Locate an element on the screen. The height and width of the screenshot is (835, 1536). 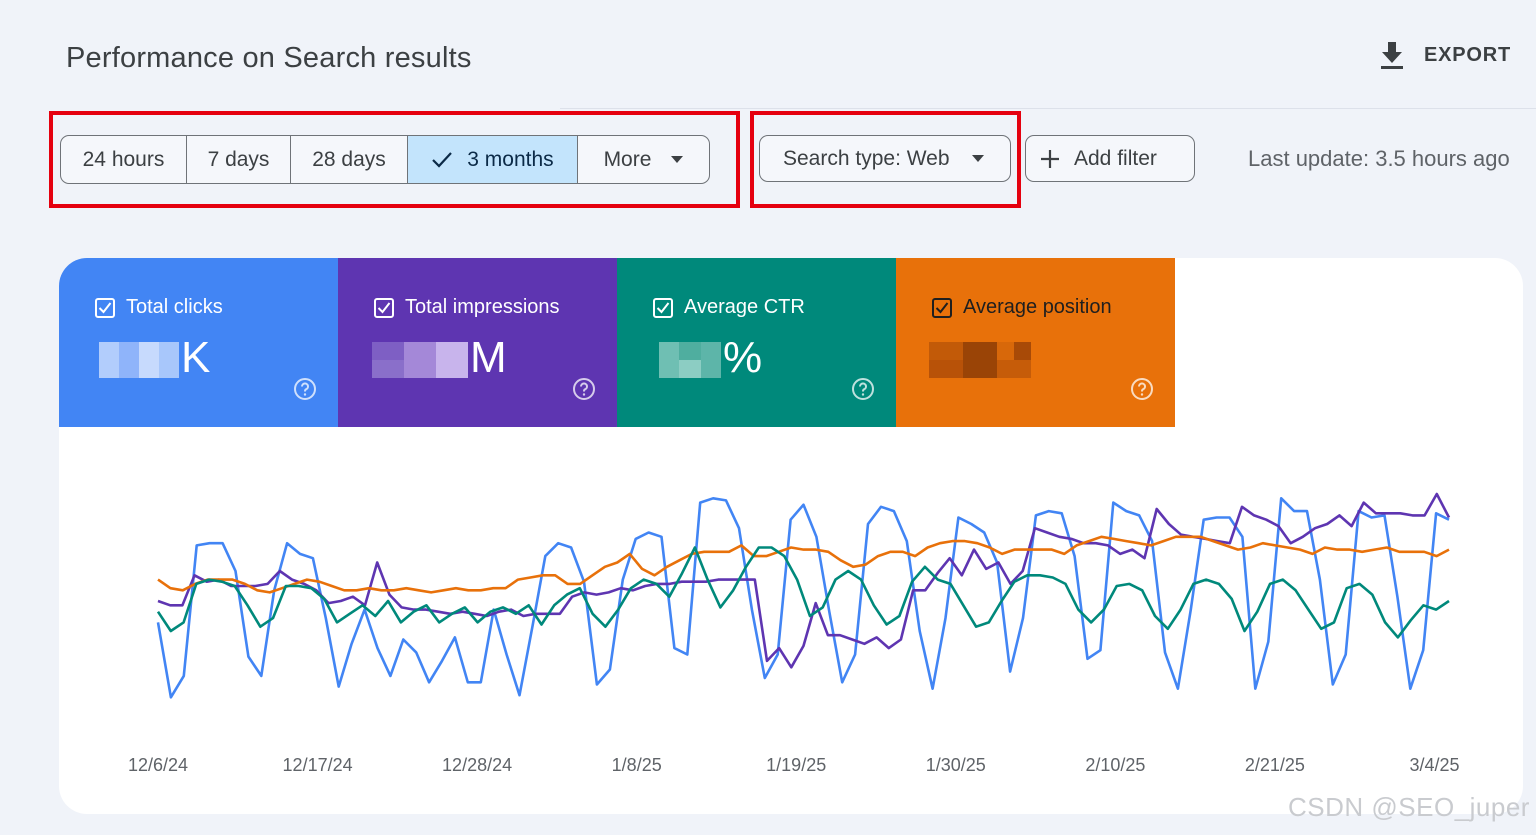
x-tick-label: 1/30/25 is located at coordinates (956, 765).